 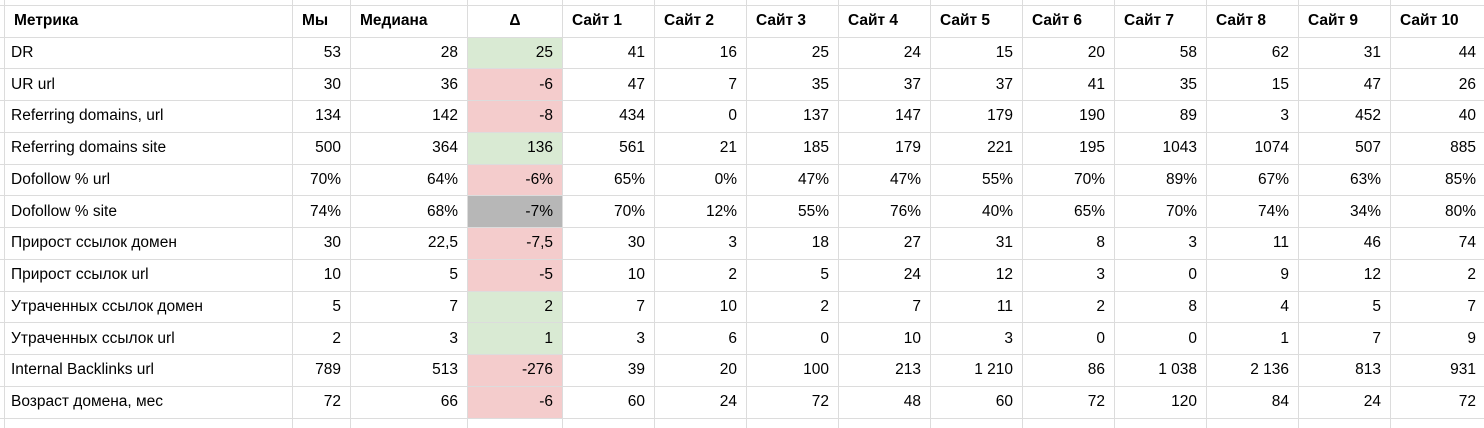 What do you see at coordinates (321, 307) in the screenshot?
I see `we-value-cell: 5` at bounding box center [321, 307].